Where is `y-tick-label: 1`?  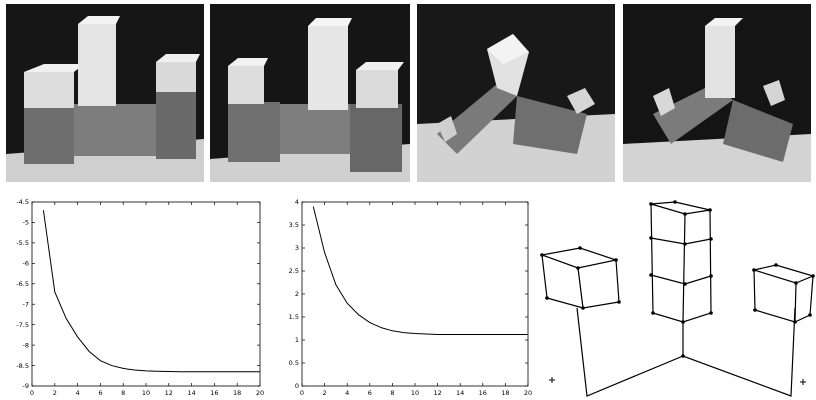 y-tick-label: 1 is located at coordinates (297, 340).